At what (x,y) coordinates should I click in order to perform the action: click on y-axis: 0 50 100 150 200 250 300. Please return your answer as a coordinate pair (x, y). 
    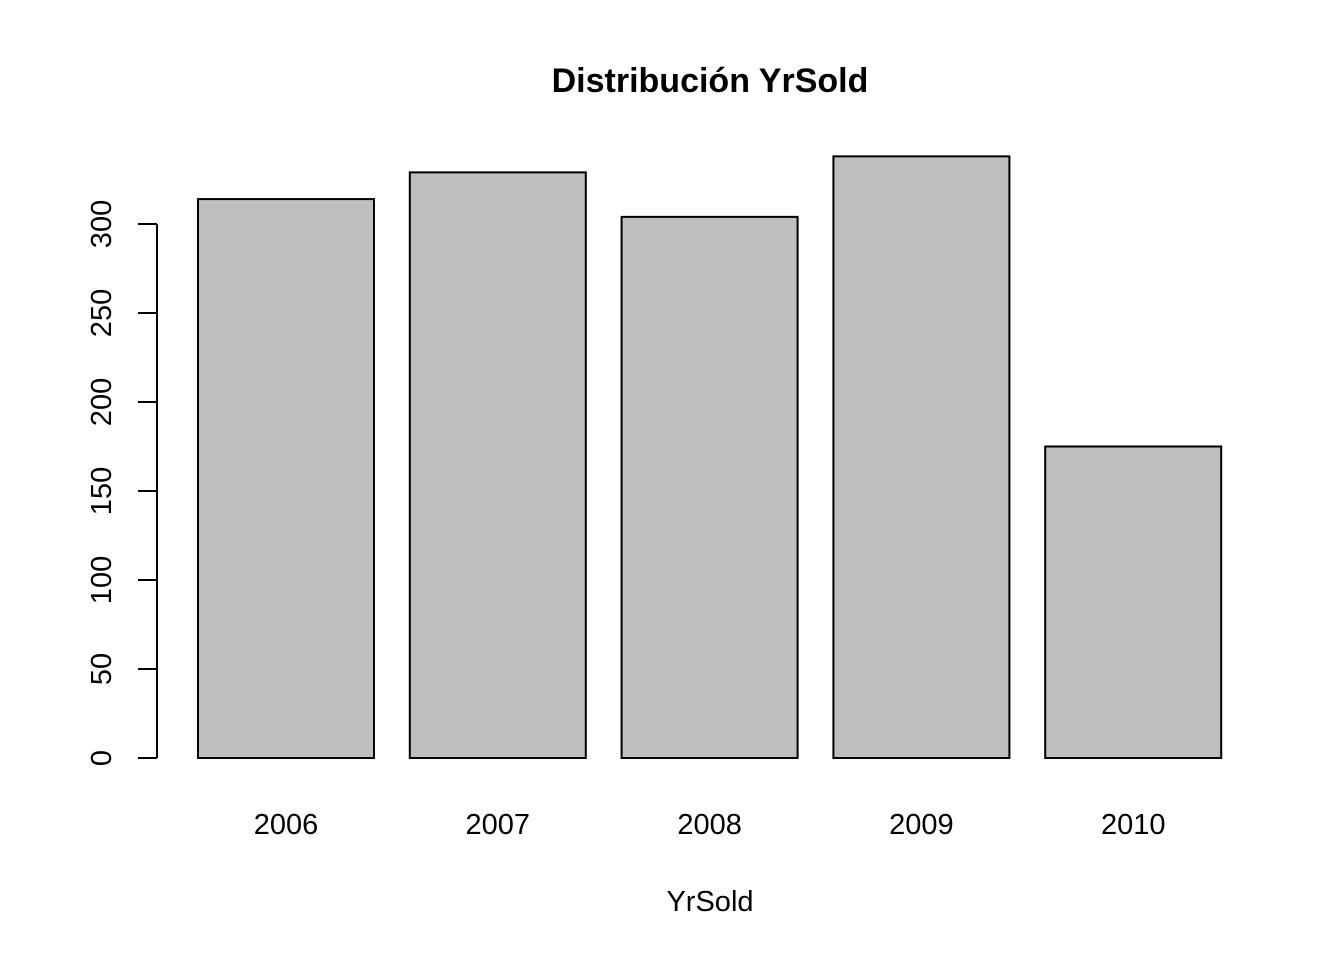
    Looking at the image, I should click on (122, 483).